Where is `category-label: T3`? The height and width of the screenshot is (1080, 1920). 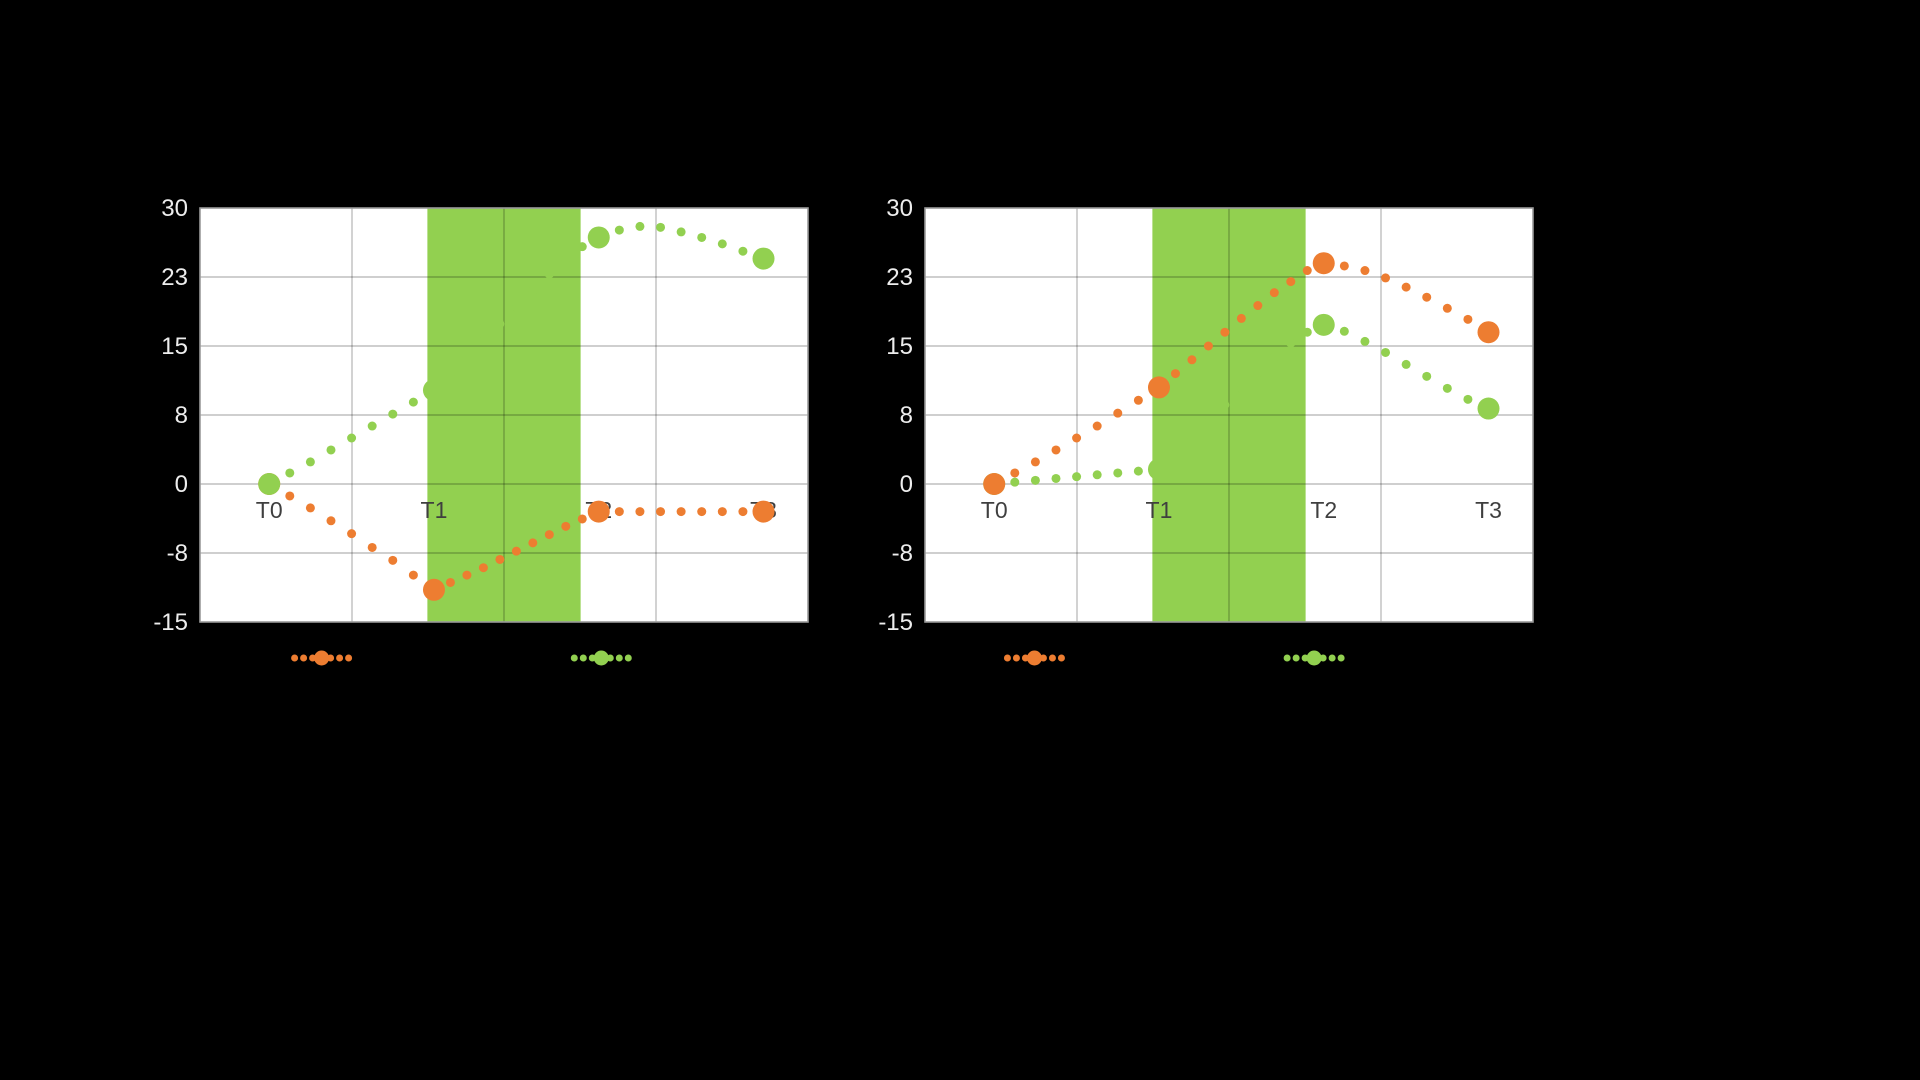
category-label: T3 is located at coordinates (1488, 510).